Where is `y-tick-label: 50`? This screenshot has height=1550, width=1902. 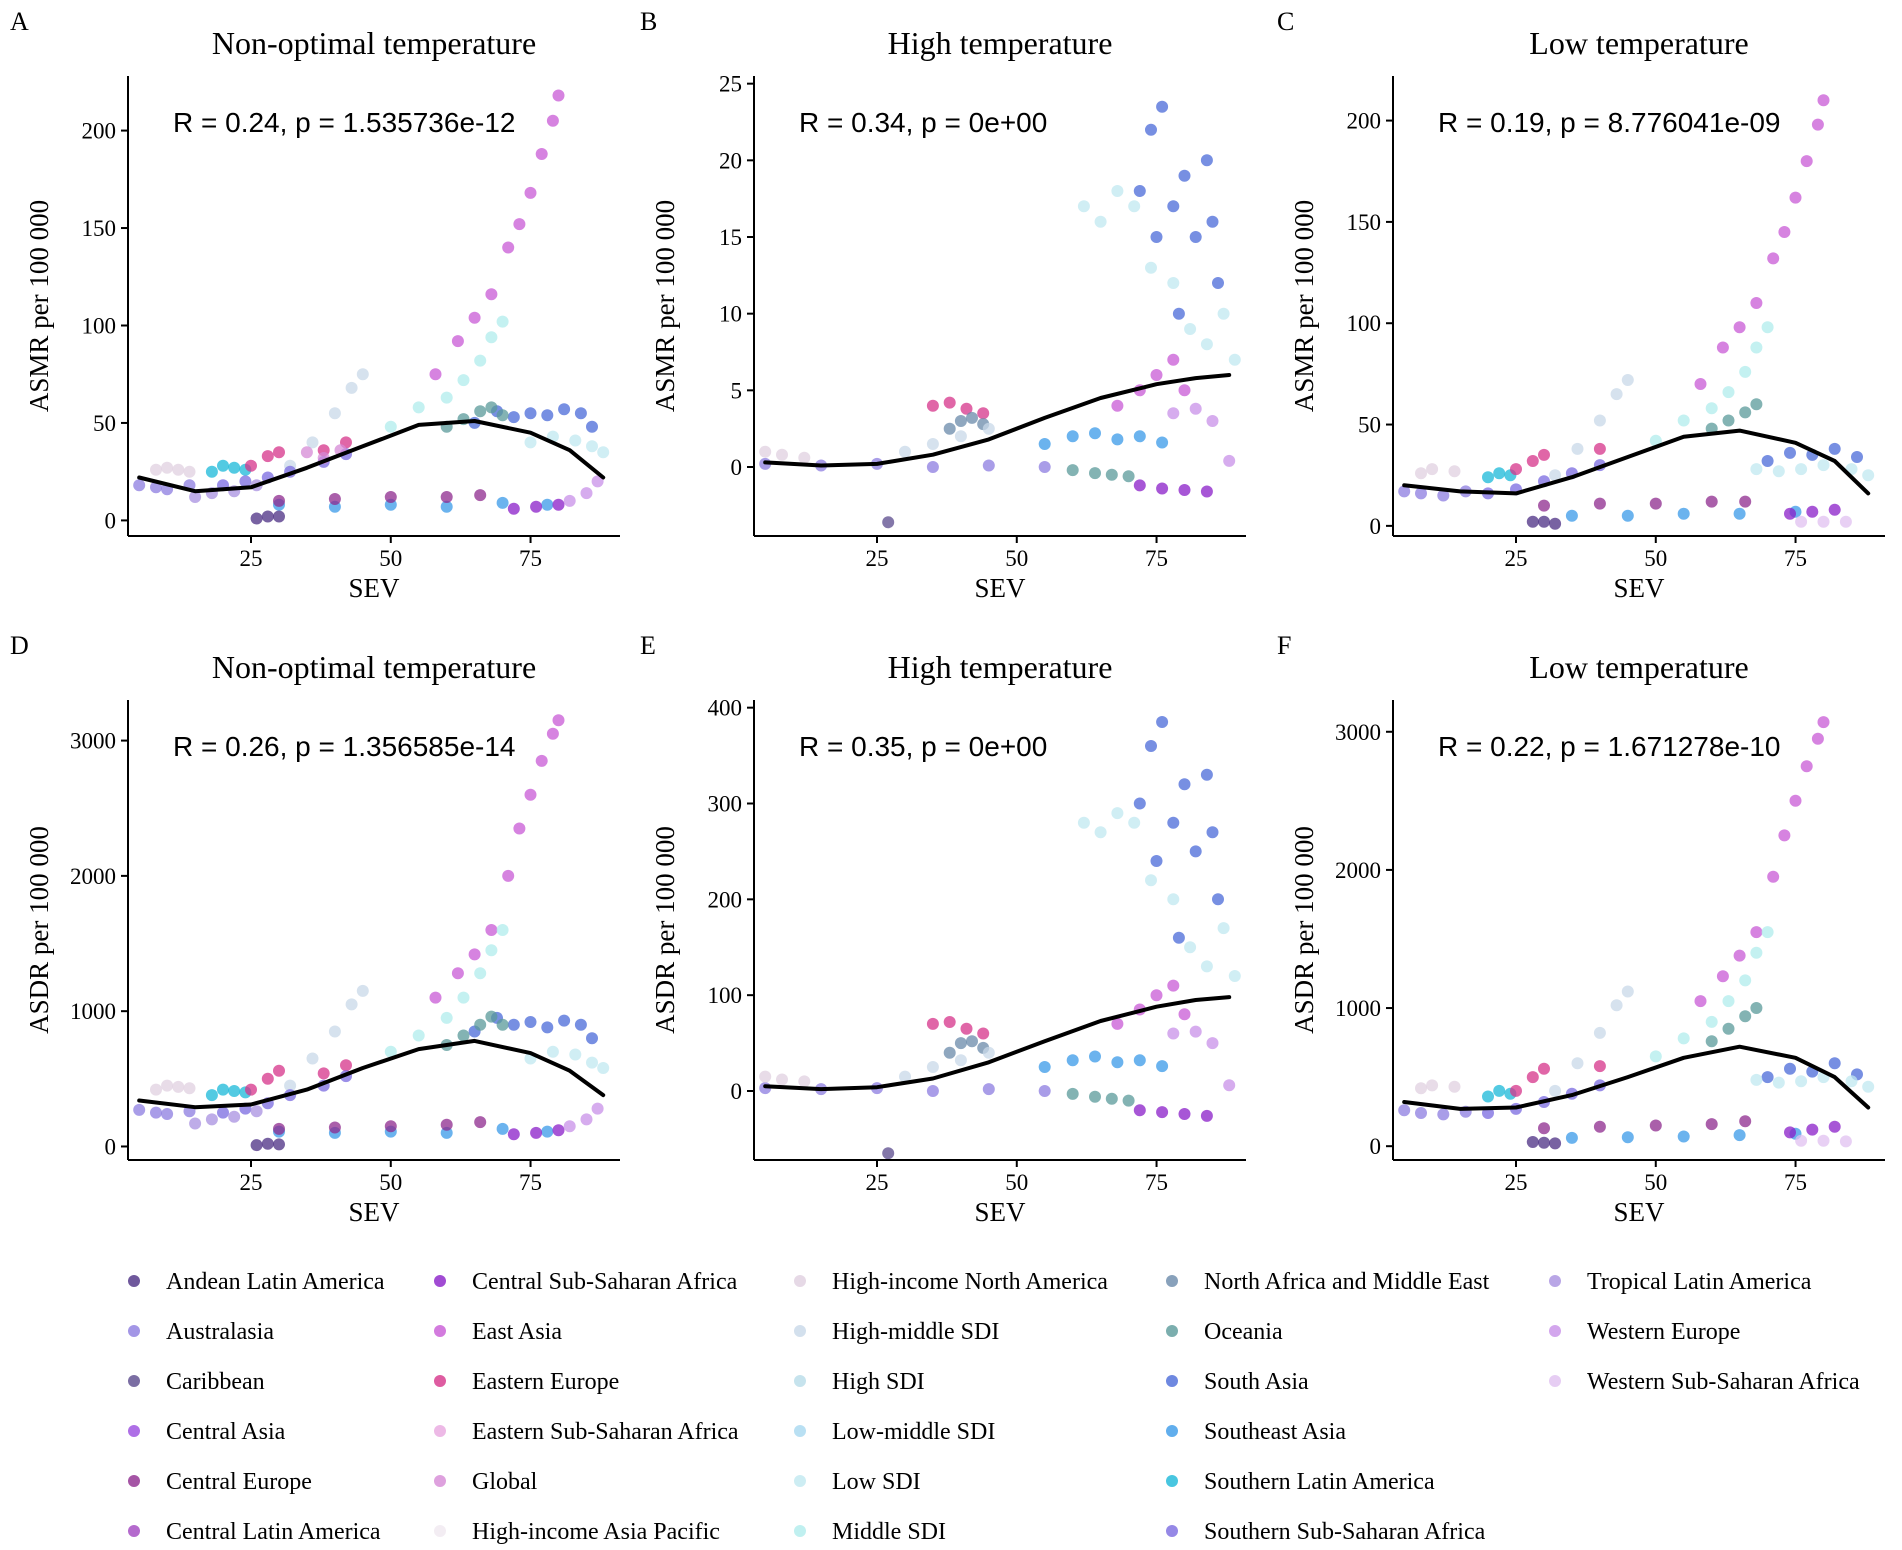
y-tick-label: 50 is located at coordinates (104, 423).